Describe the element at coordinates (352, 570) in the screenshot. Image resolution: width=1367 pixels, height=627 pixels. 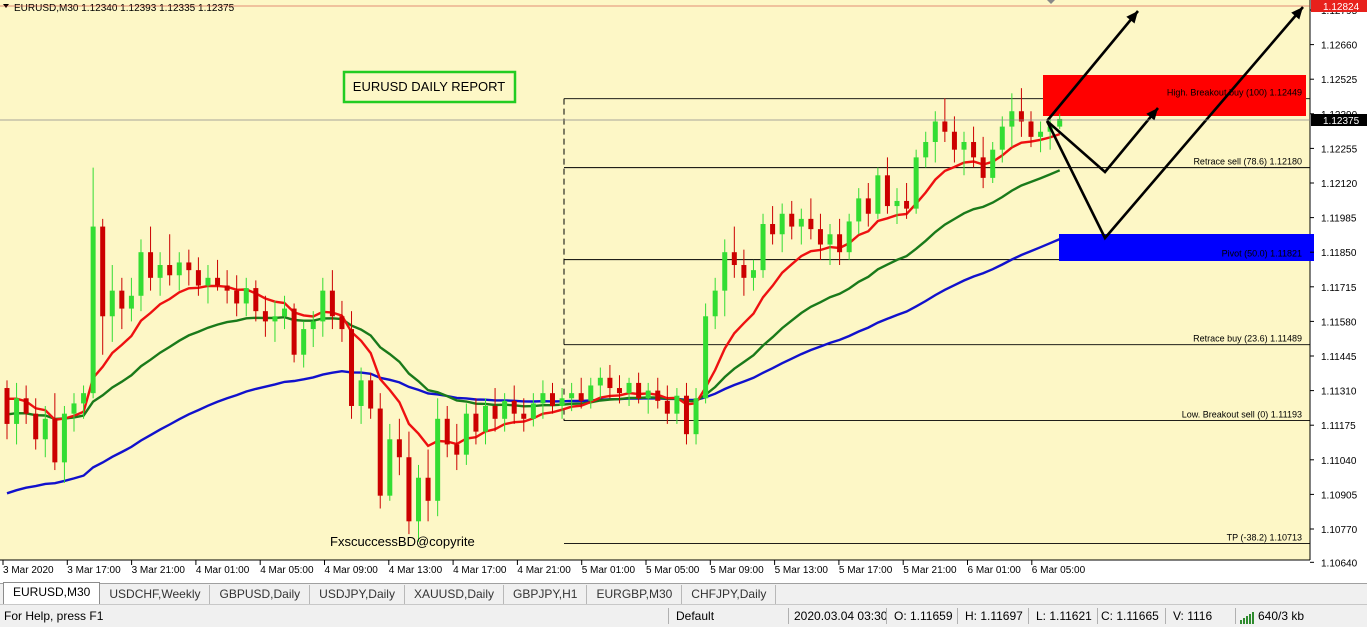
I see `time-tick-label: 4 Mar 09:00` at that location.